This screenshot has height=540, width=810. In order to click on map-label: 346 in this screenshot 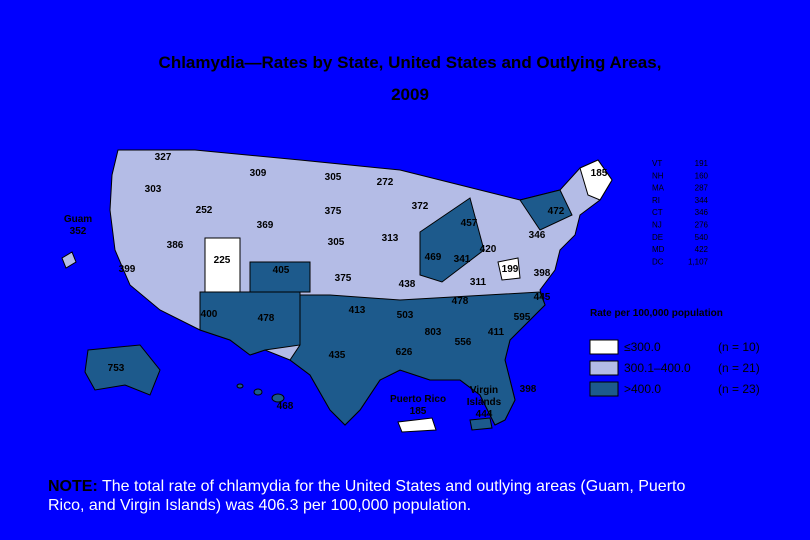, I will do `click(537, 235)`.